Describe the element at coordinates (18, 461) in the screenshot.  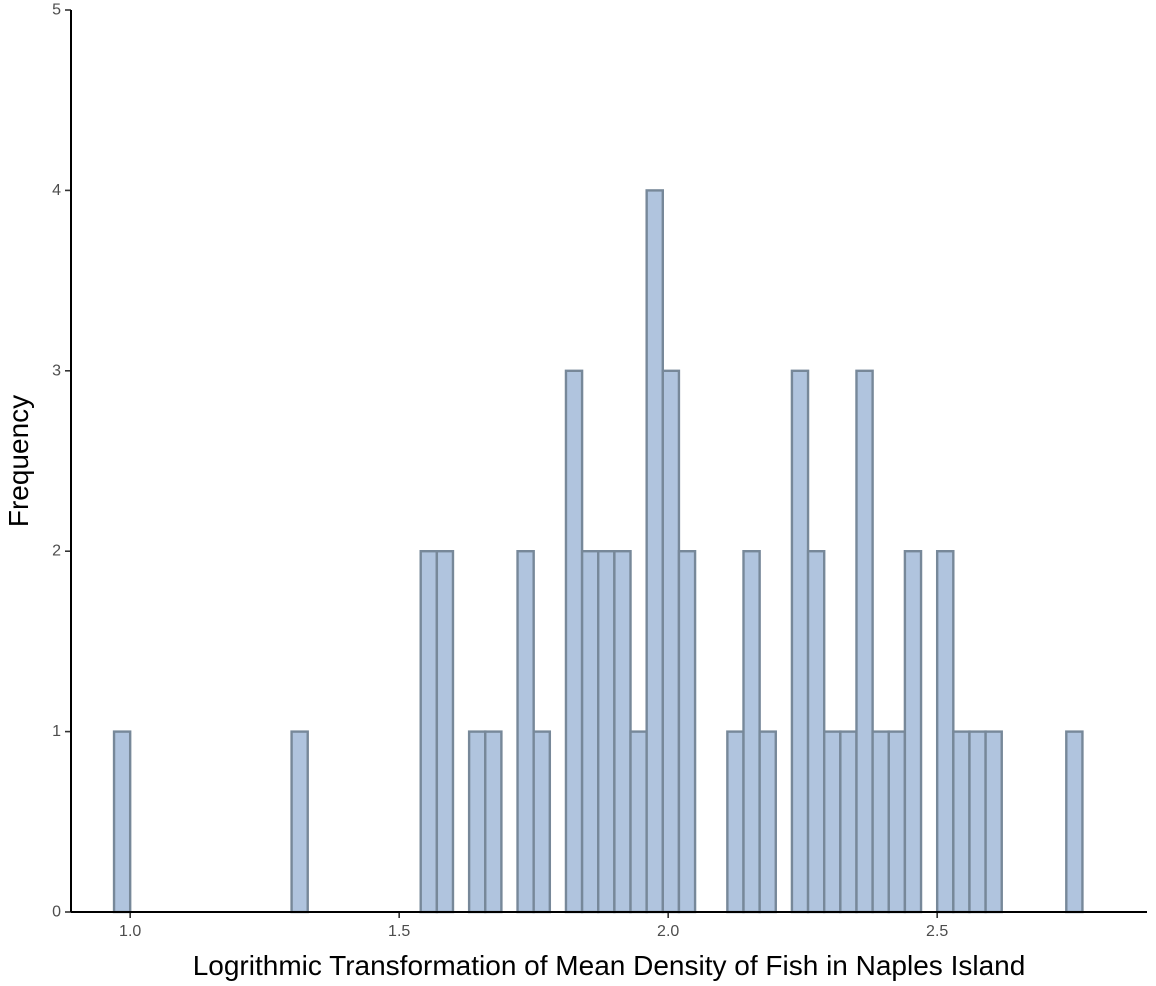
I see `y-axis-title: Frequency` at that location.